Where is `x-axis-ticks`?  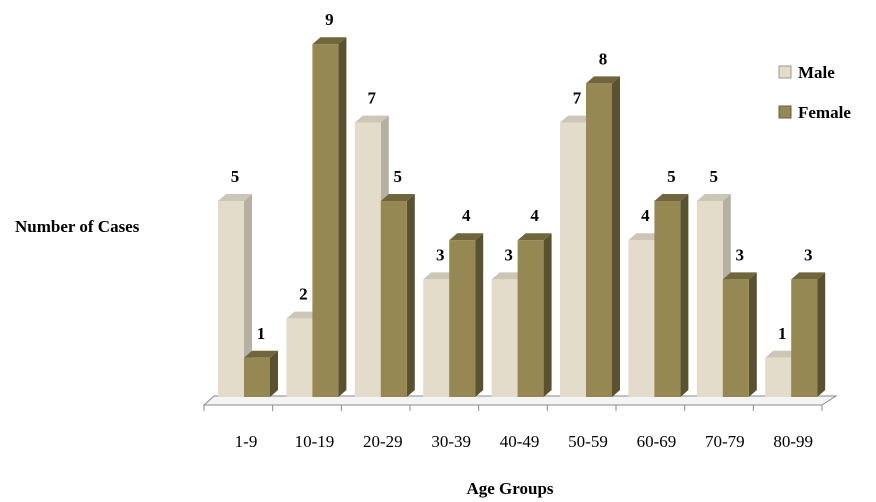
x-axis-ticks is located at coordinates (513, 408).